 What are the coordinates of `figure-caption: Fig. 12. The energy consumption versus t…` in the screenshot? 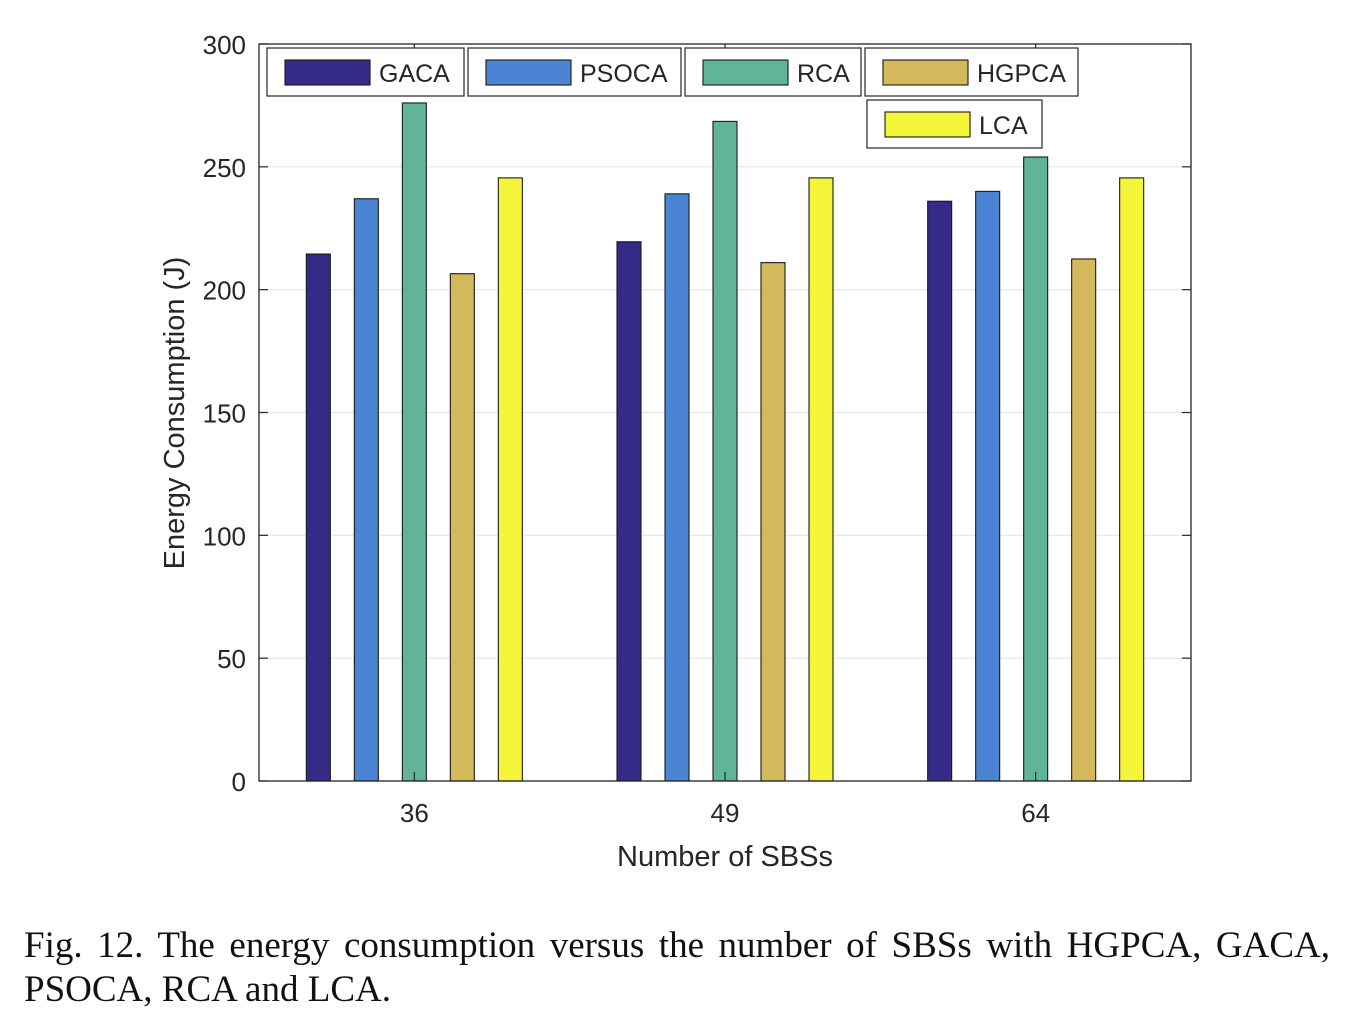 It's located at (677, 967).